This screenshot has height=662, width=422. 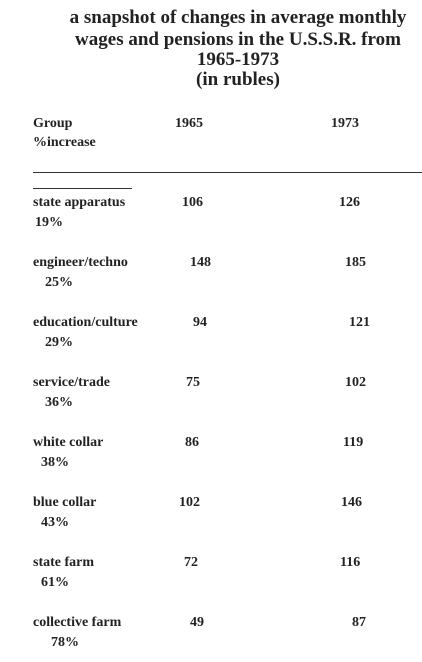 I want to click on percent-increase: 43%, so click(x=55, y=522).